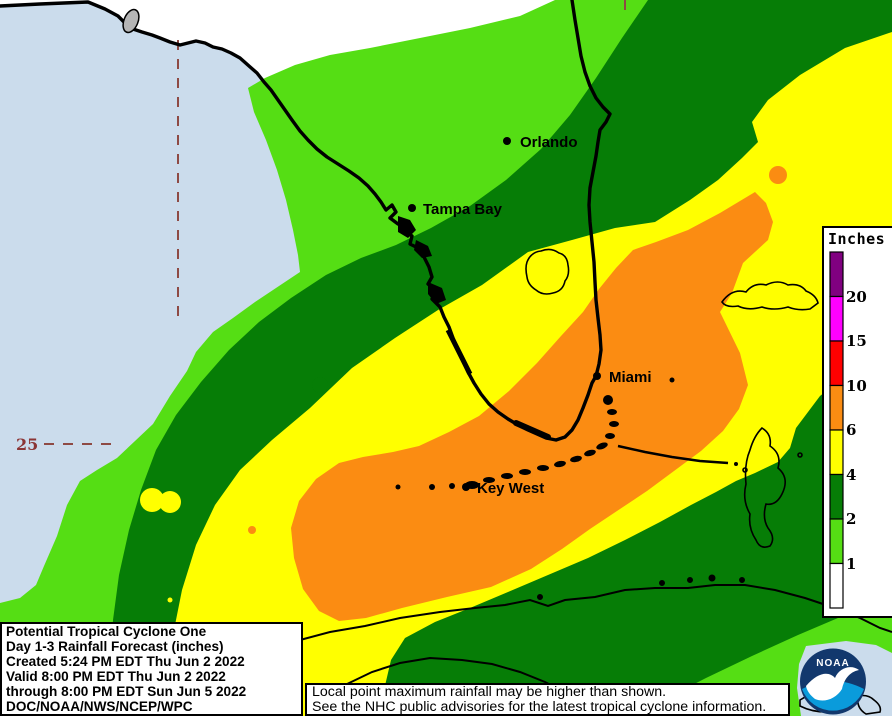 Image resolution: width=892 pixels, height=716 pixels. What do you see at coordinates (165, 545) in the screenshot?
I see `yellow-spots-west` at bounding box center [165, 545].